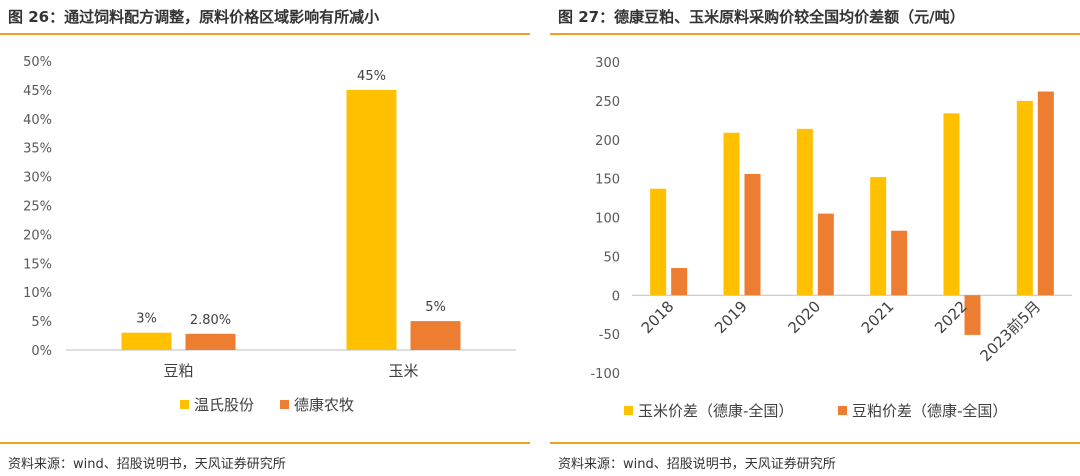 The height and width of the screenshot is (476, 1080). Describe the element at coordinates (607, 102) in the screenshot. I see `y-tick-label: 250` at that location.